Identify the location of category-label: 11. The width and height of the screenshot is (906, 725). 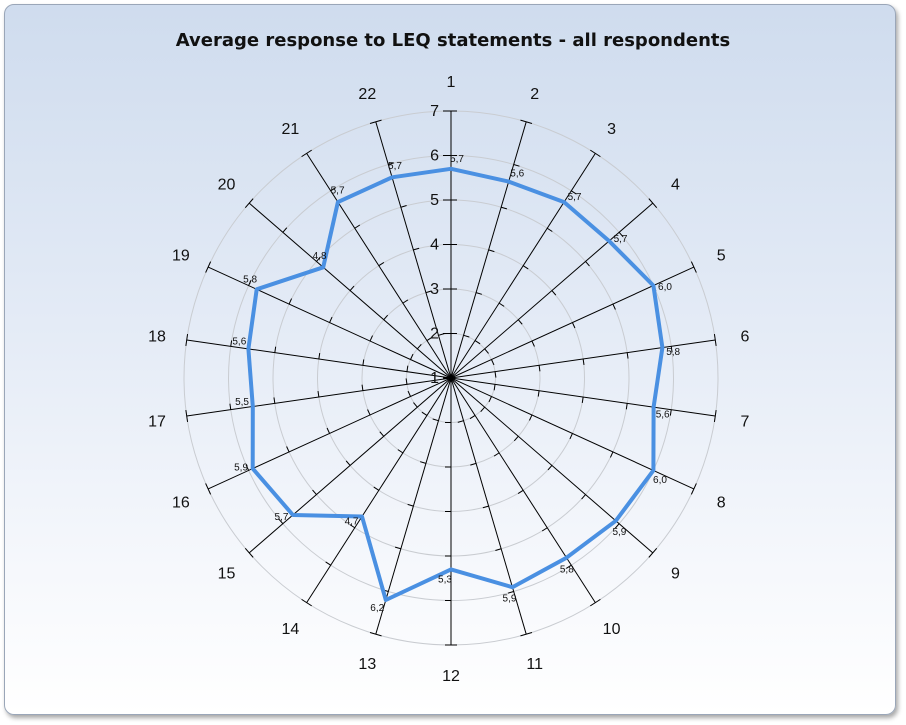
(534, 664).